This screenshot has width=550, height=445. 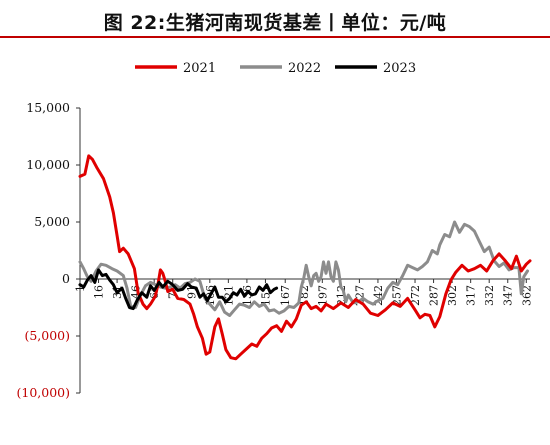 I want to click on x-tick-label: 167, so click(x=285, y=295).